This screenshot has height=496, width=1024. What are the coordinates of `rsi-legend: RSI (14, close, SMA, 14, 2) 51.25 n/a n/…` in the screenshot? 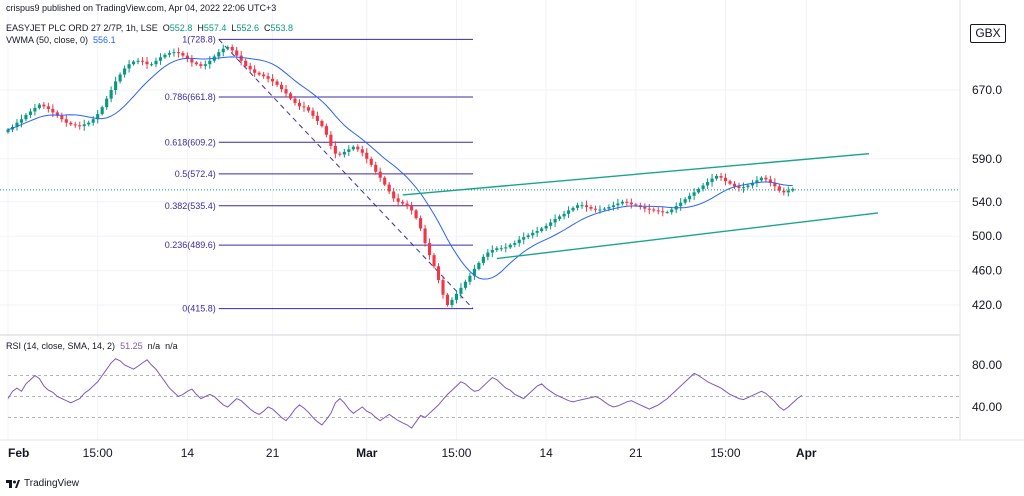 It's located at (92, 346).